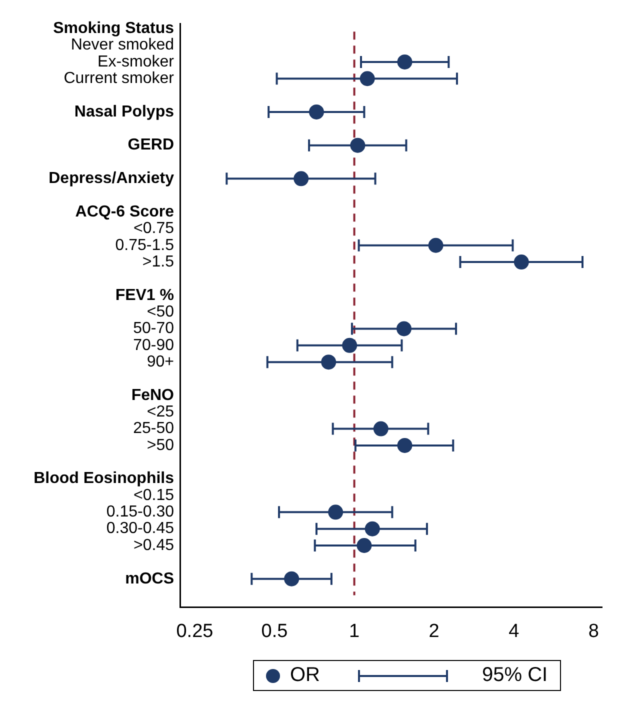 The height and width of the screenshot is (701, 618). I want to click on y-tick-label: <0.15, so click(154, 495).